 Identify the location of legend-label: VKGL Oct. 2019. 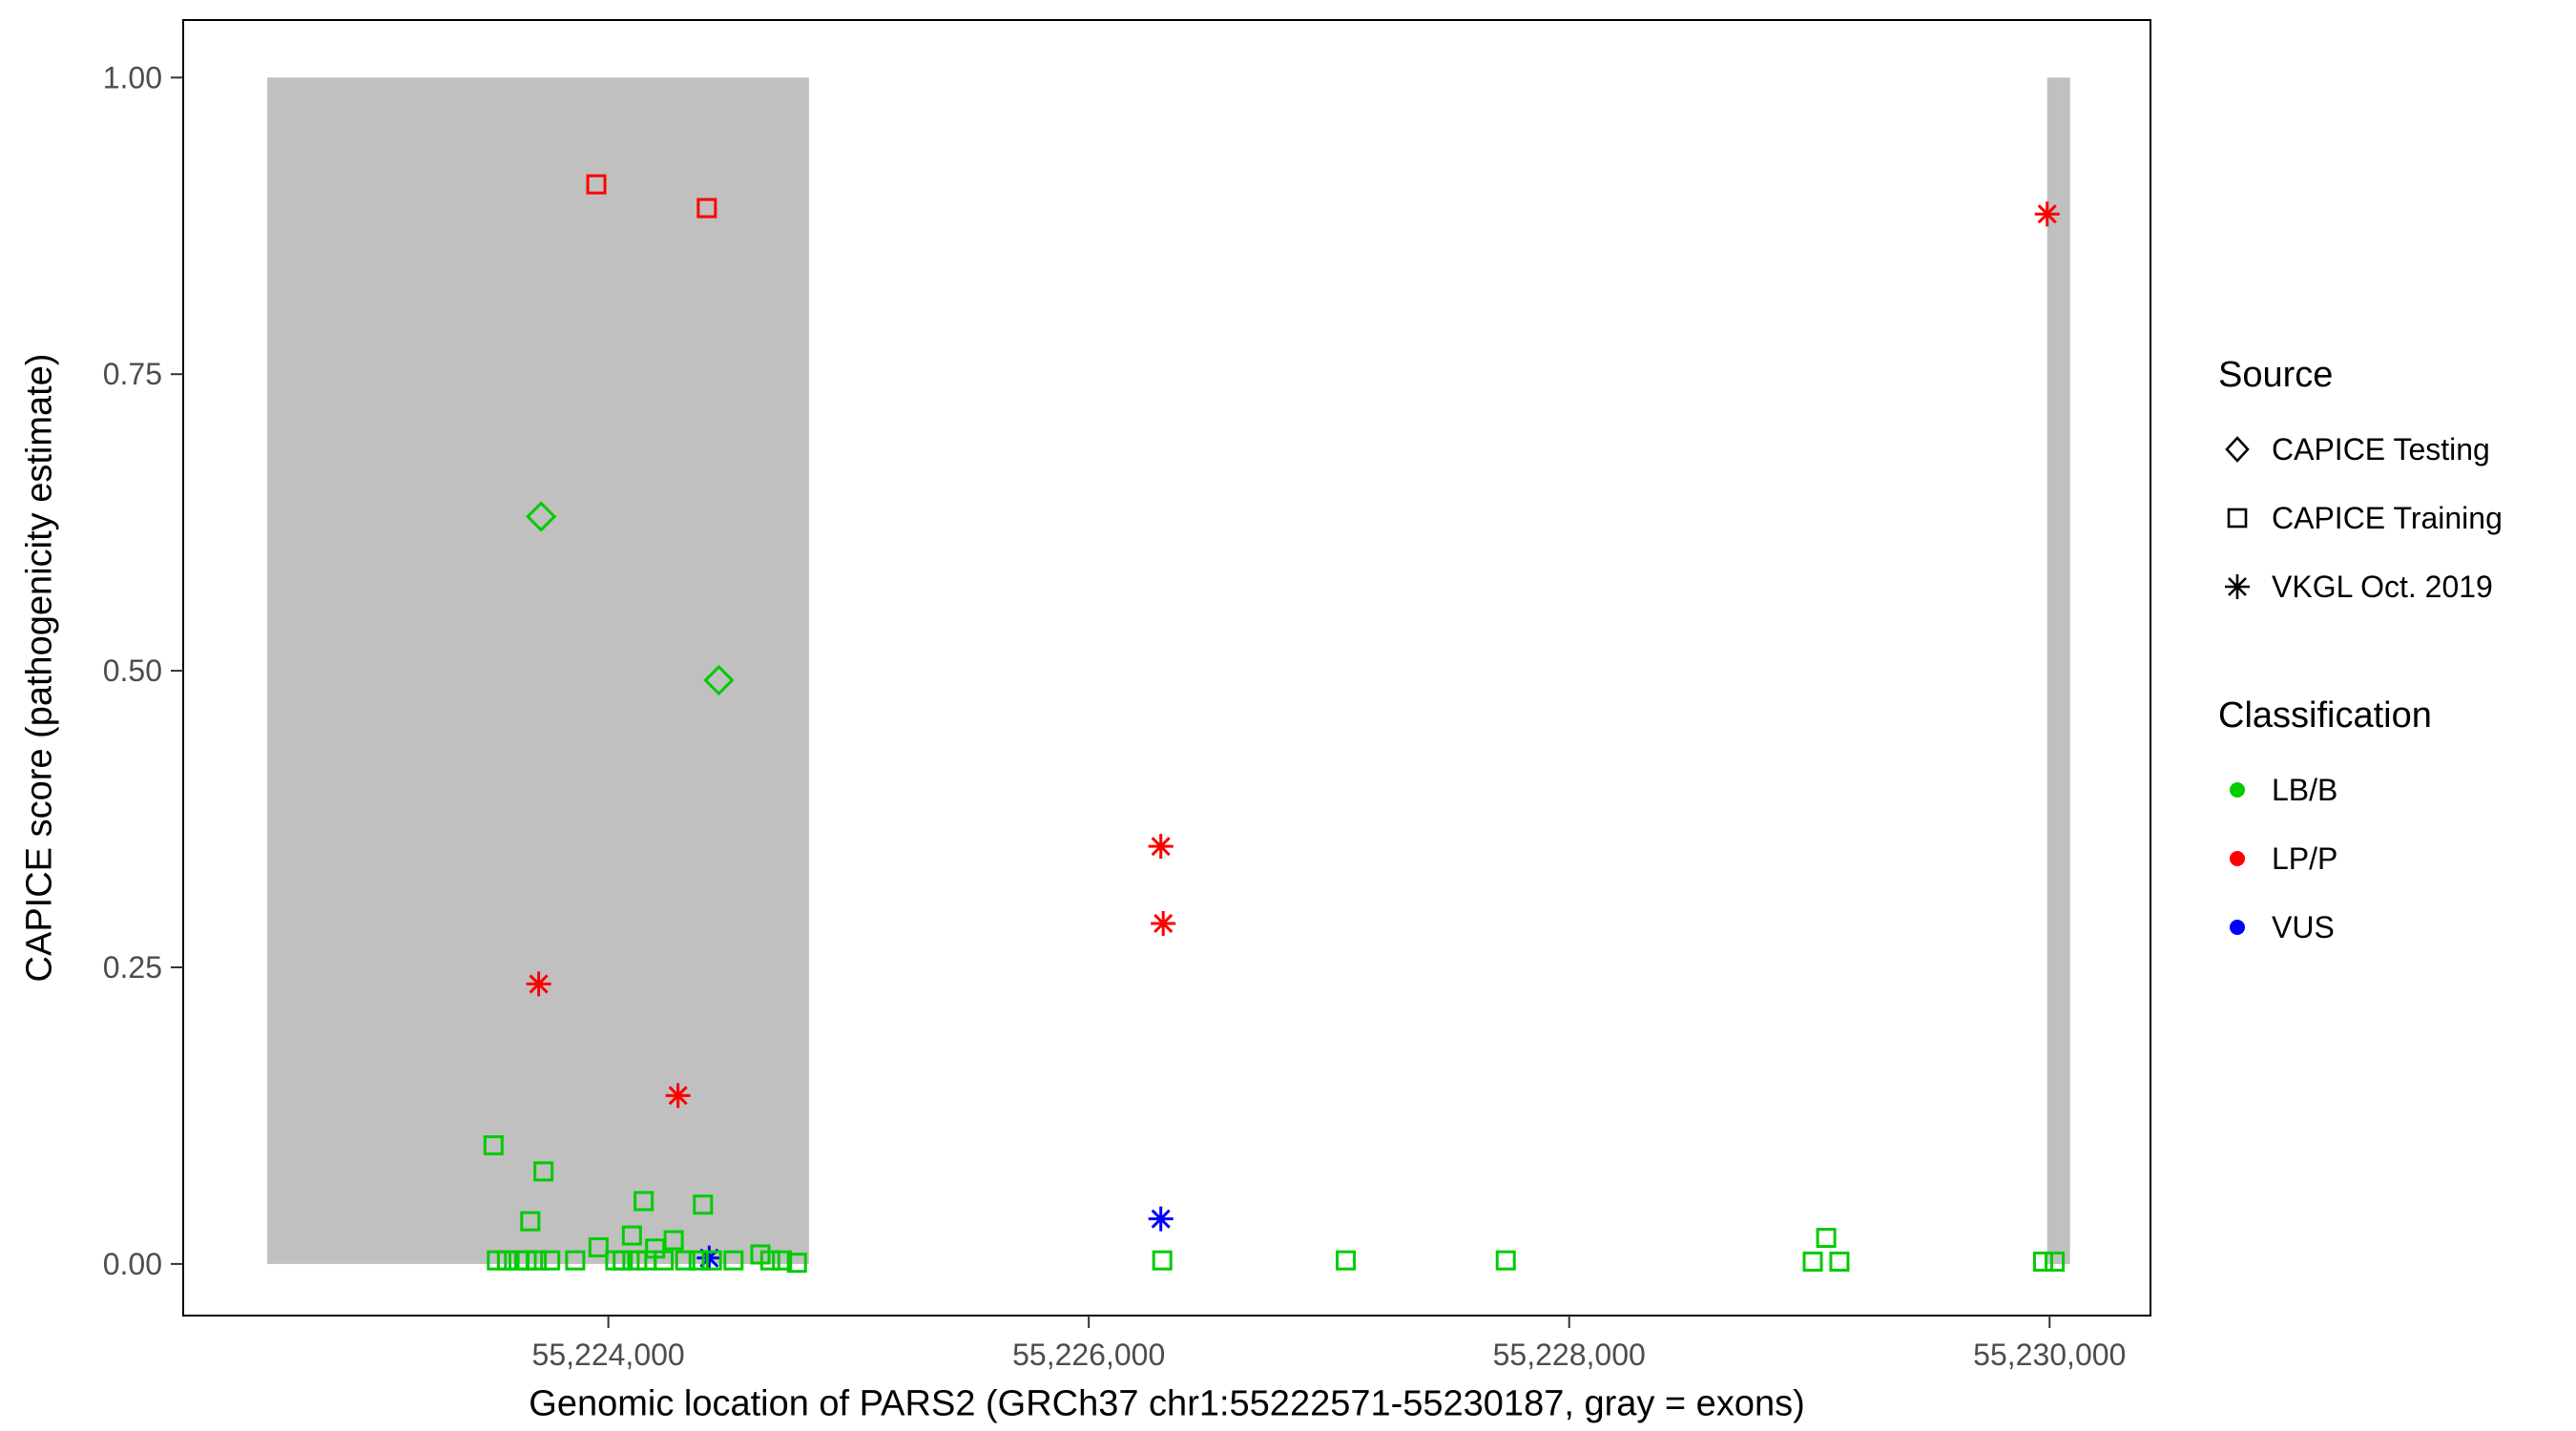
(2382, 586).